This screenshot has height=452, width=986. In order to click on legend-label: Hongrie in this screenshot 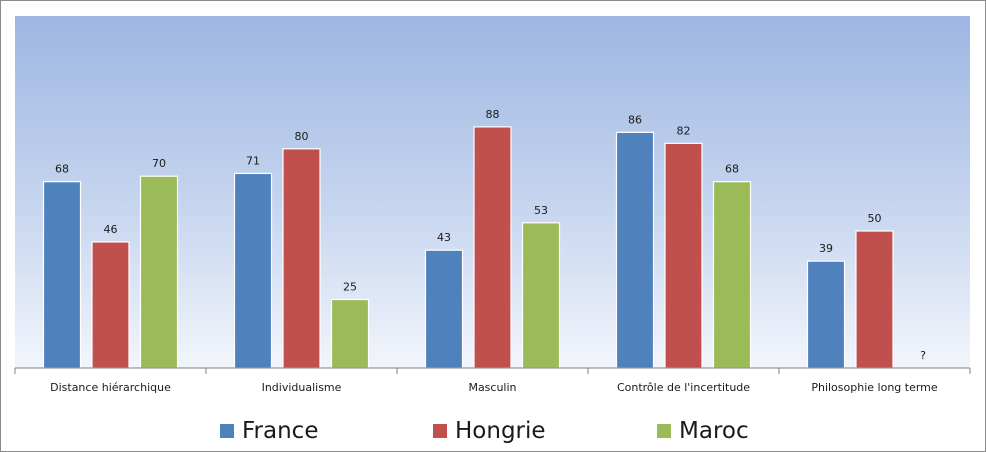, I will do `click(500, 431)`.